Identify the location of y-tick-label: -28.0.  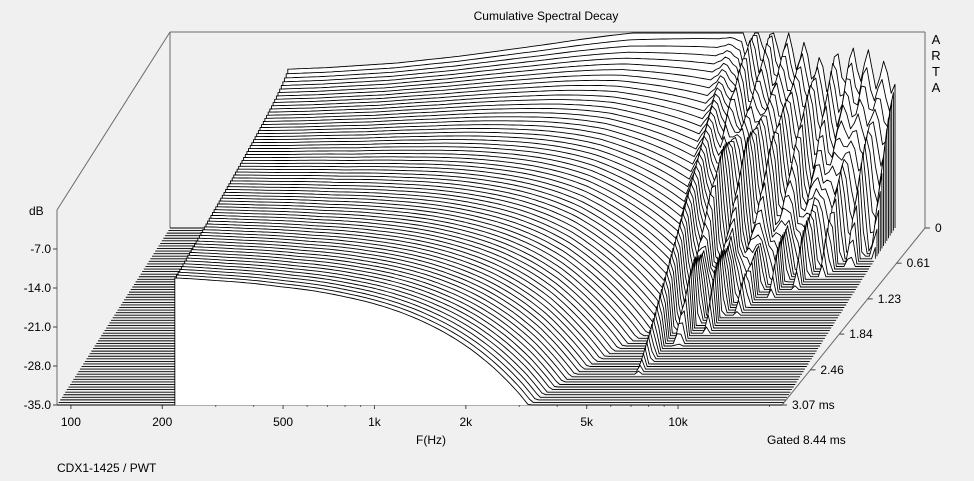
(37, 366).